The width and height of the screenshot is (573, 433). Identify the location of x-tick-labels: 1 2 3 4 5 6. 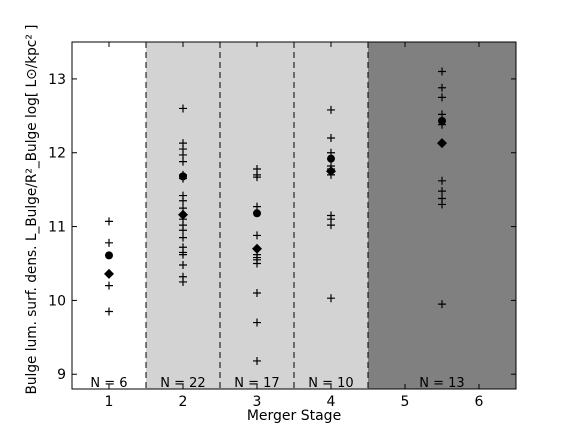
(294, 402).